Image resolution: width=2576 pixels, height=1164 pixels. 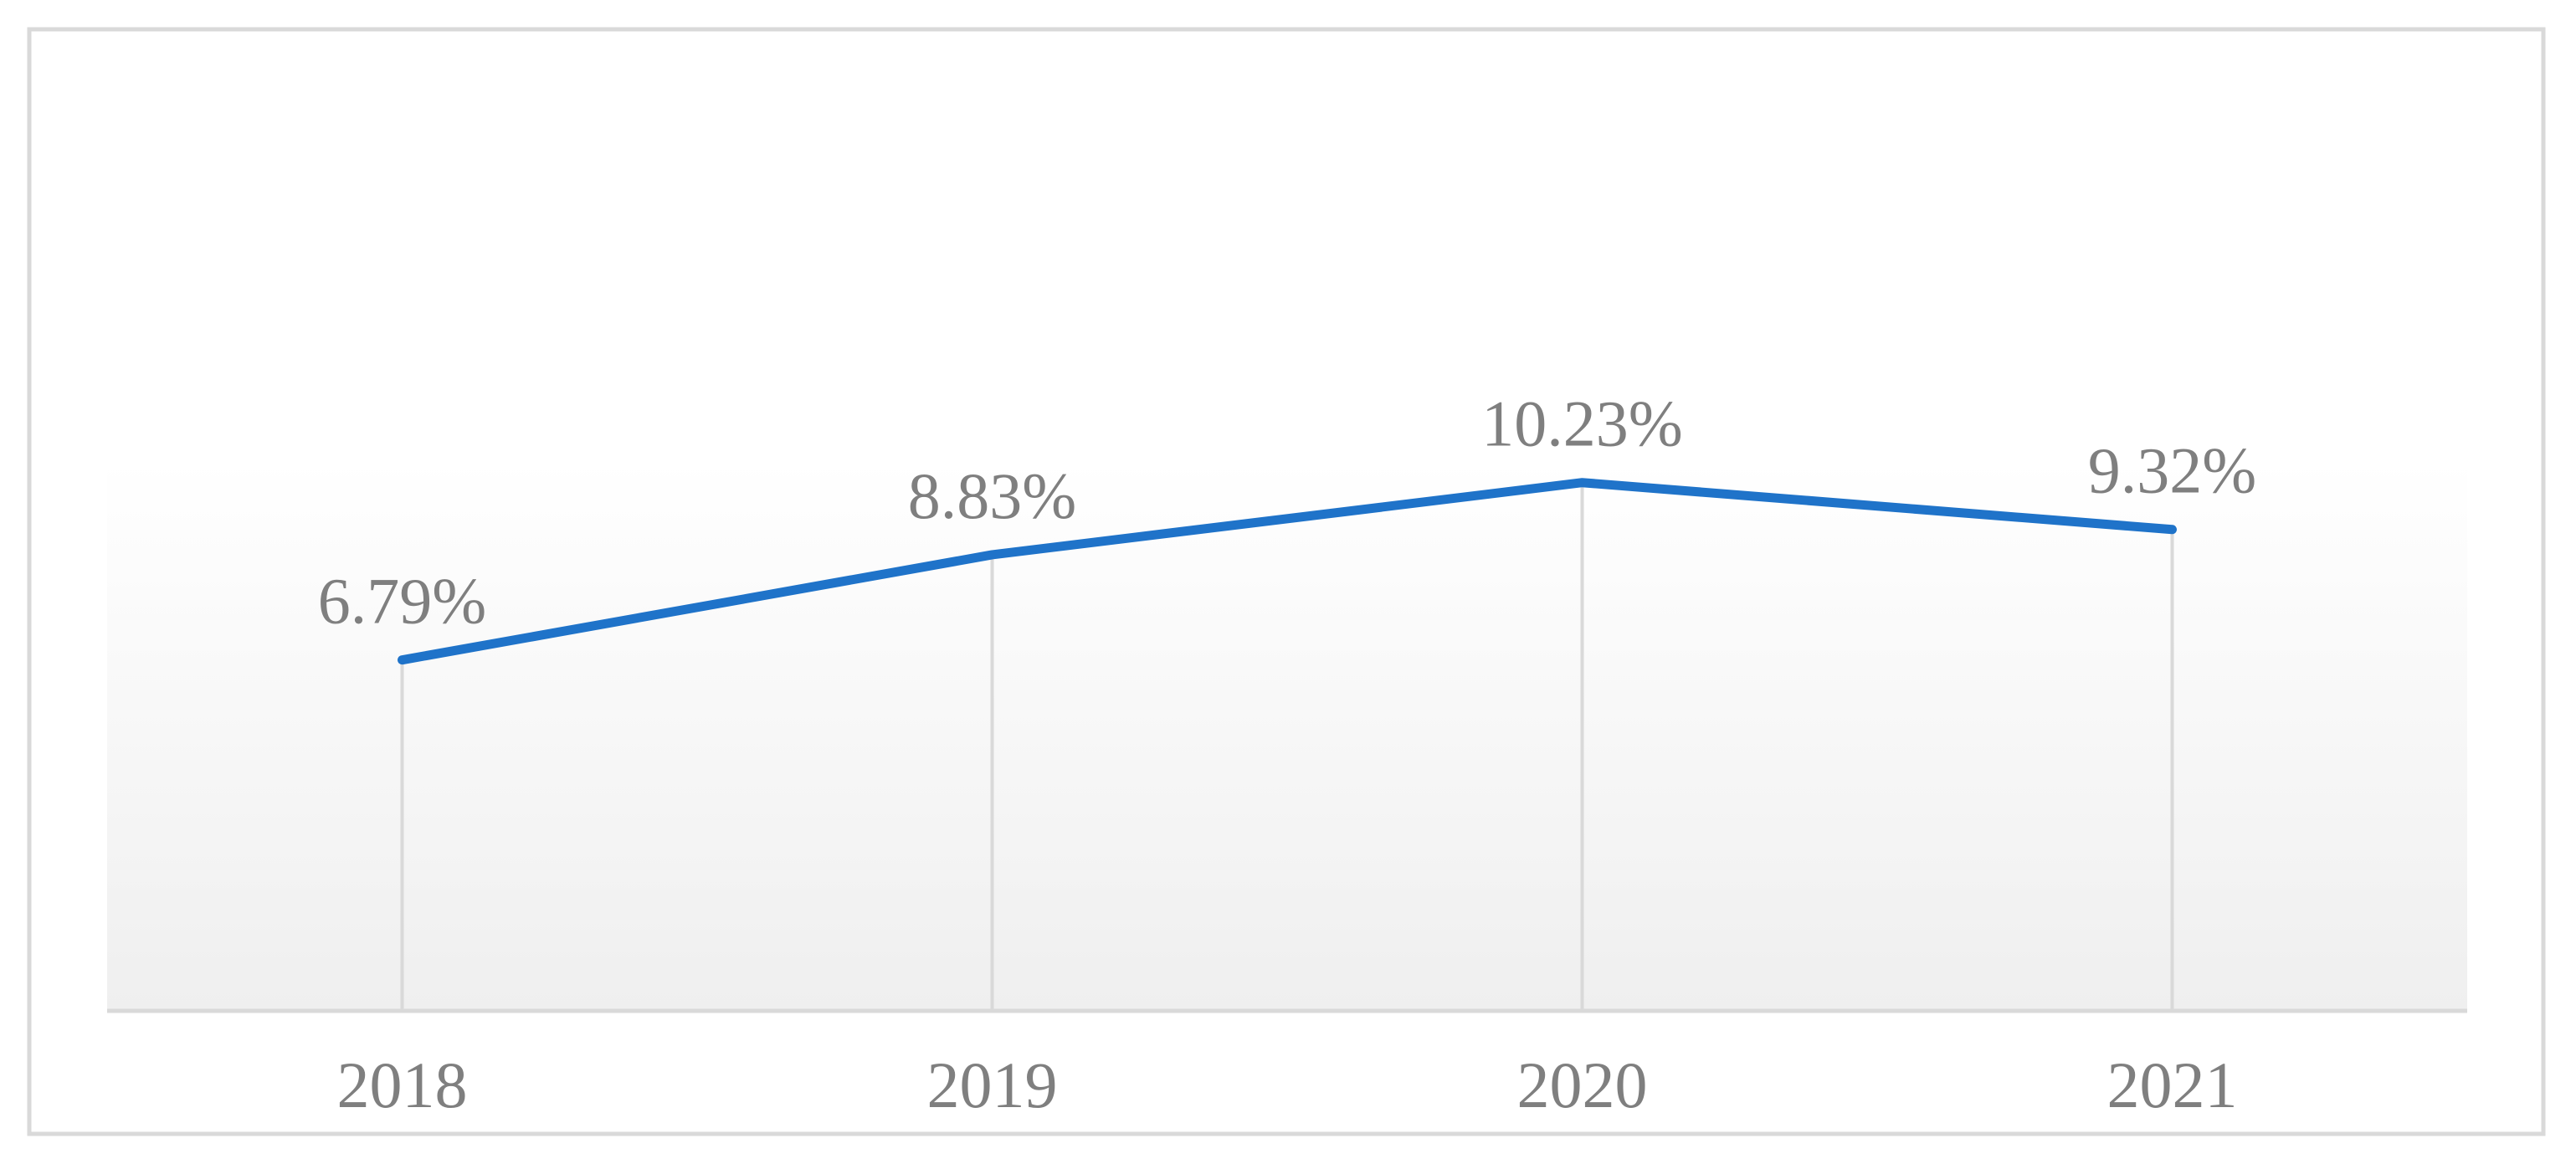 What do you see at coordinates (992, 1085) in the screenshot?
I see `x-tick-label: 2019` at bounding box center [992, 1085].